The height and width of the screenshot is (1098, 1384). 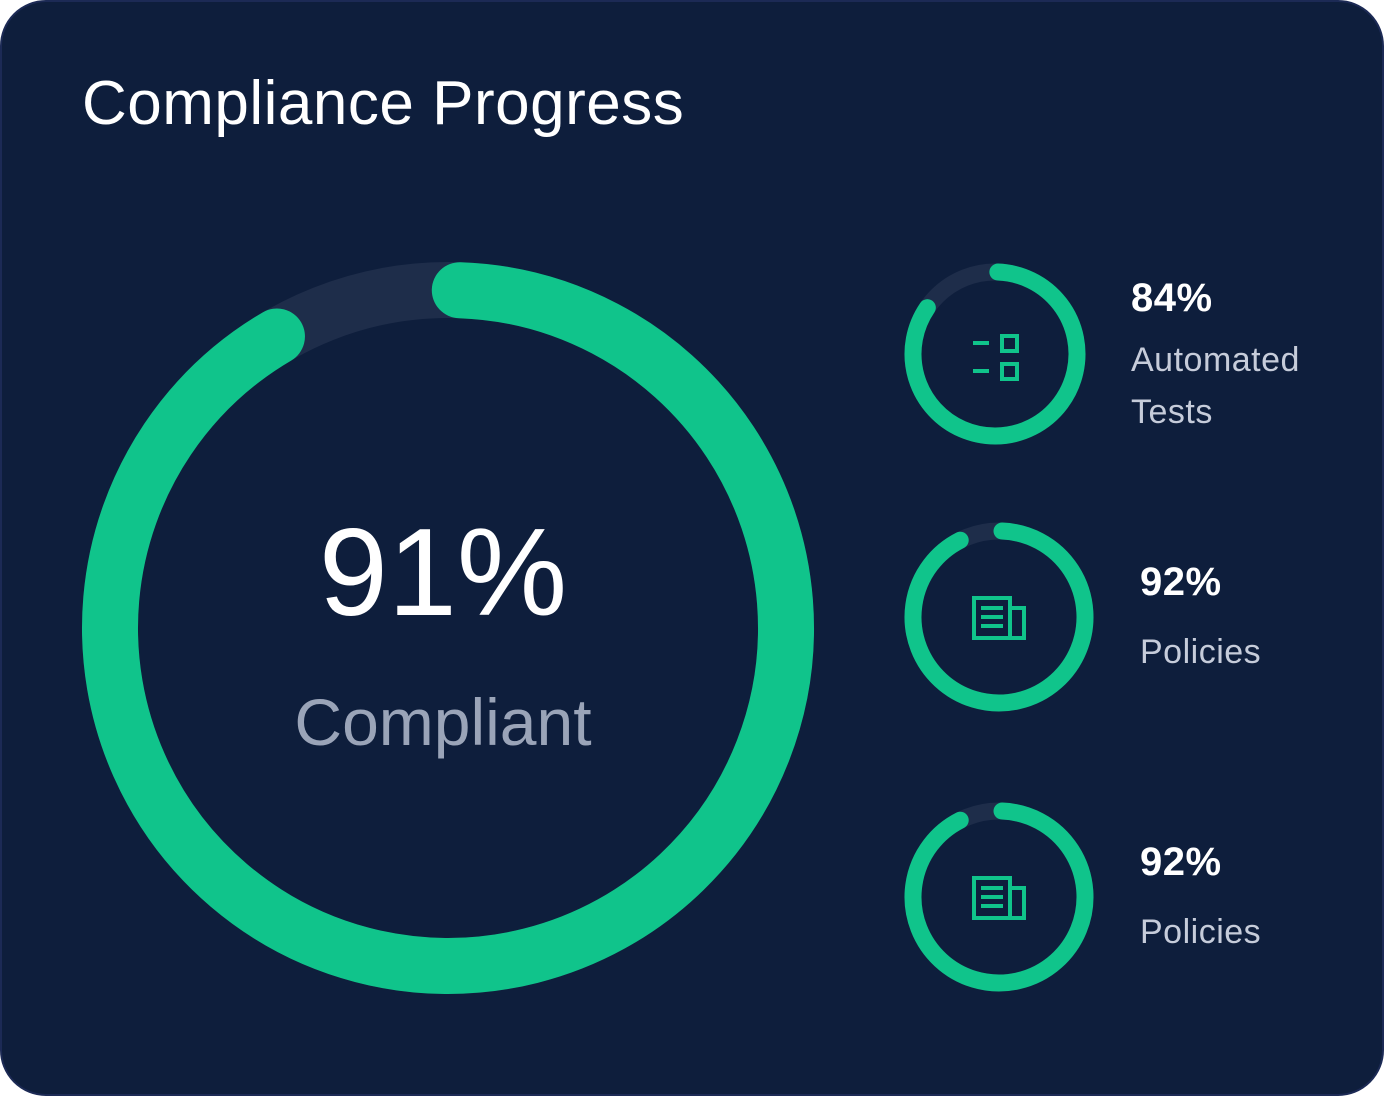 What do you see at coordinates (443, 722) in the screenshot?
I see `overall-status-label: Compliant` at bounding box center [443, 722].